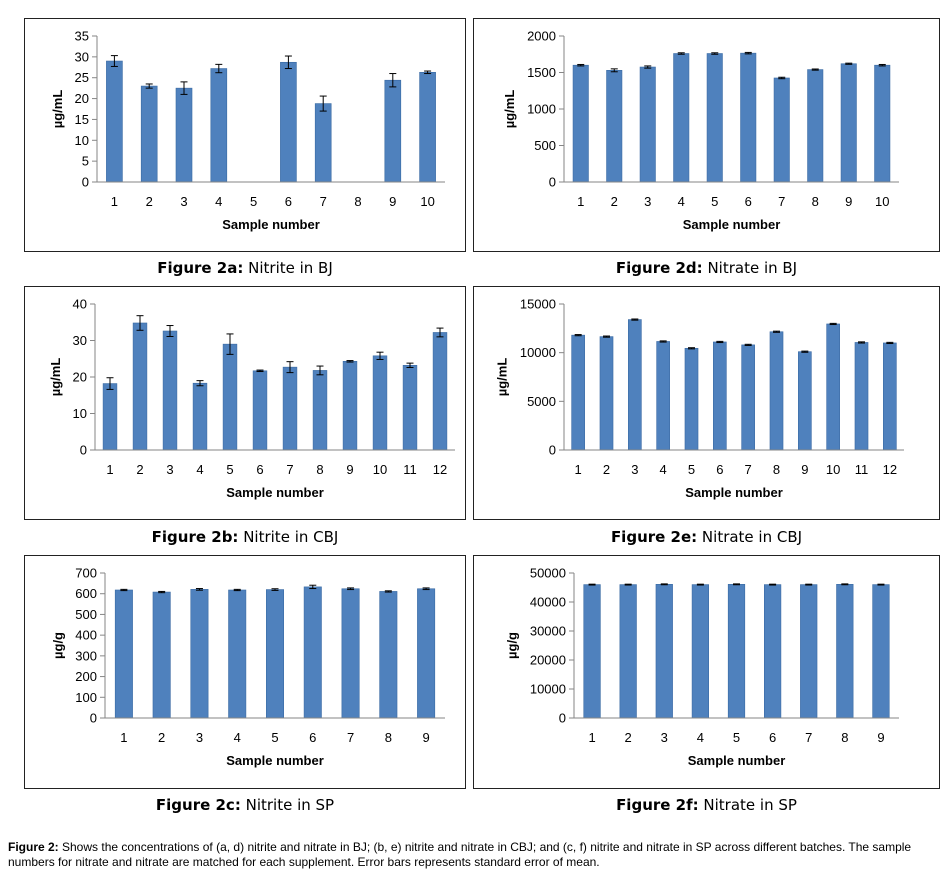 The width and height of the screenshot is (946, 880). Describe the element at coordinates (548, 631) in the screenshot. I see `y-tick-label-f-3: 30000` at that location.